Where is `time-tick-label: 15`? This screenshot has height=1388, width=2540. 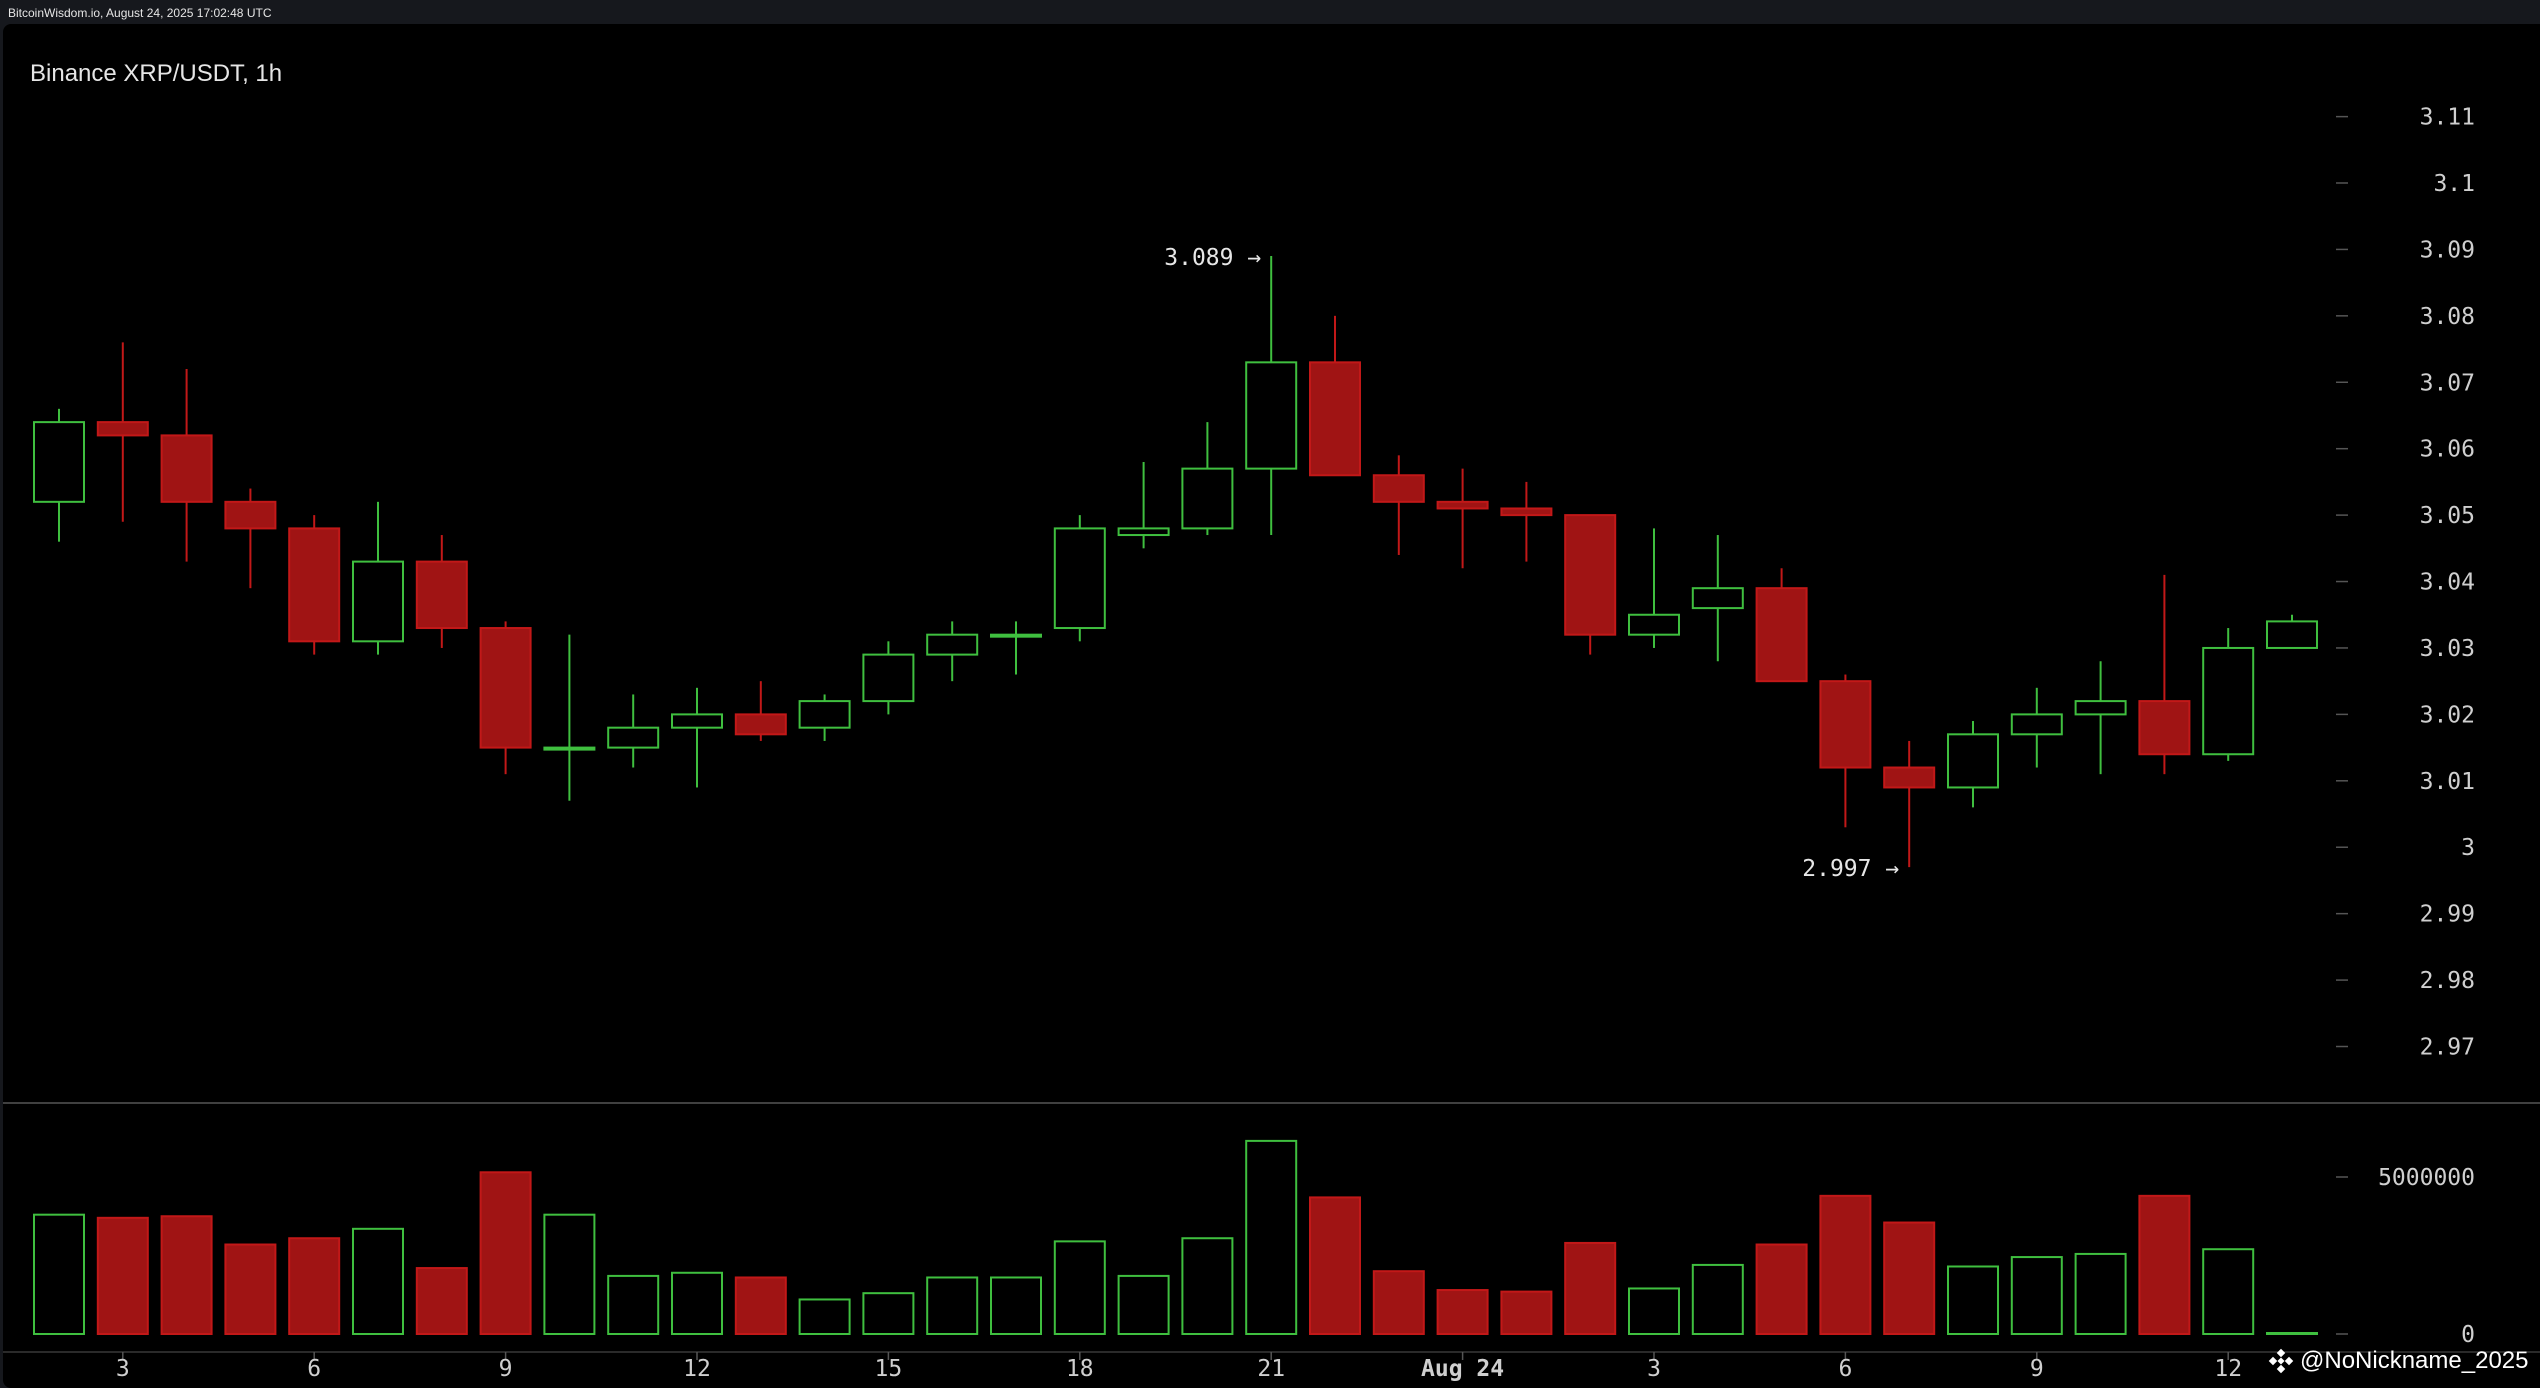 time-tick-label: 15 is located at coordinates (889, 1369).